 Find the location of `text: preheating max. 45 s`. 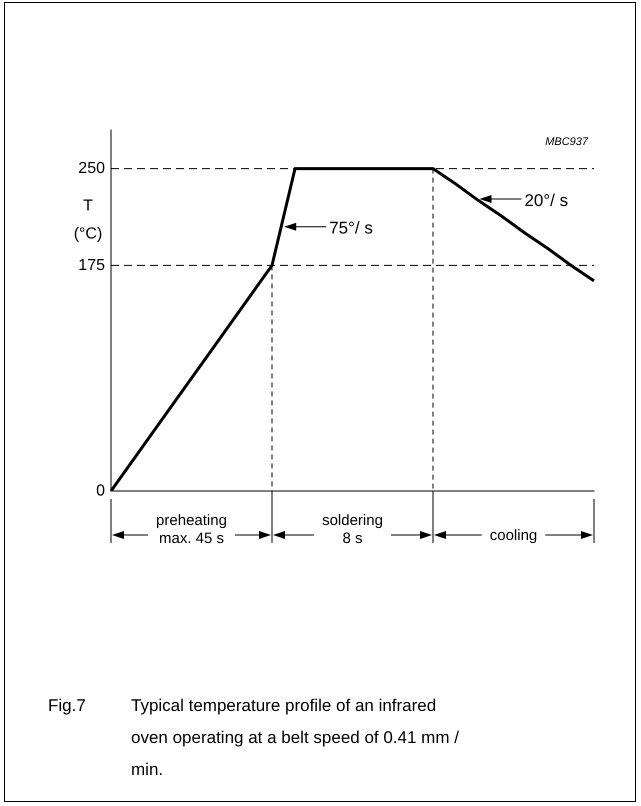

text: preheating max. 45 s is located at coordinates (191, 529).